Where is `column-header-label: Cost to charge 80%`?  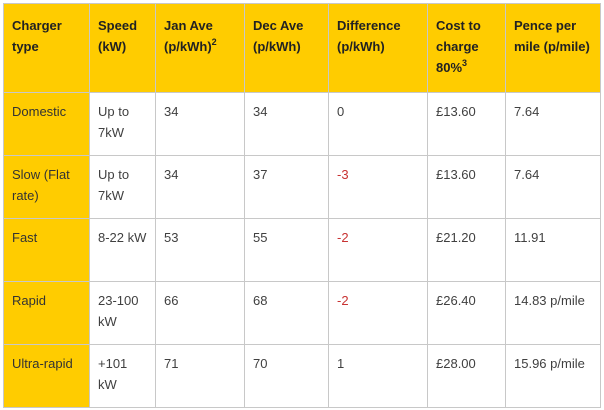
column-header-label: Cost to charge 80% is located at coordinates (458, 46).